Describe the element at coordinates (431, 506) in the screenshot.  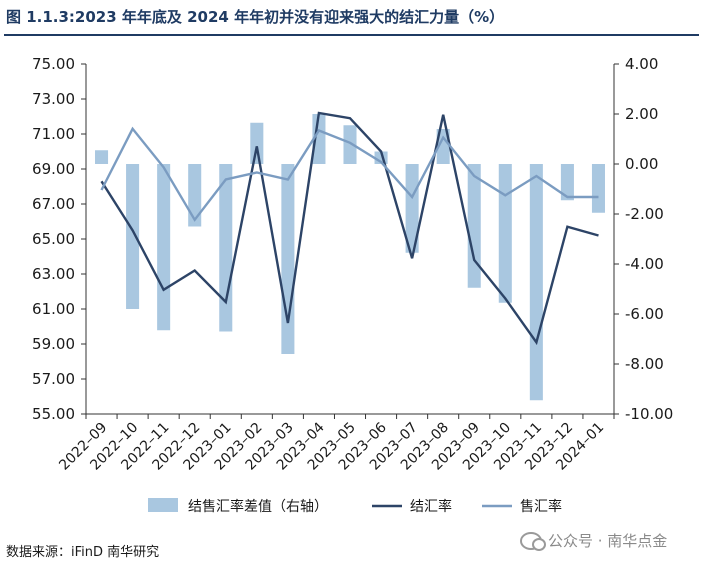
I see `legend-label-settlement: 结汇率` at that location.